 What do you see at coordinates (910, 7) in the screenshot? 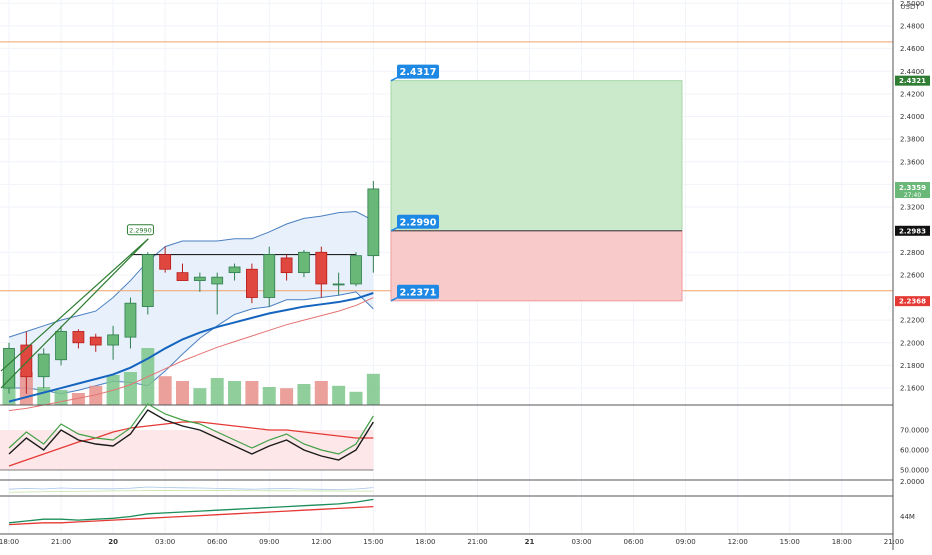
I see `currency-label: USDT` at bounding box center [910, 7].